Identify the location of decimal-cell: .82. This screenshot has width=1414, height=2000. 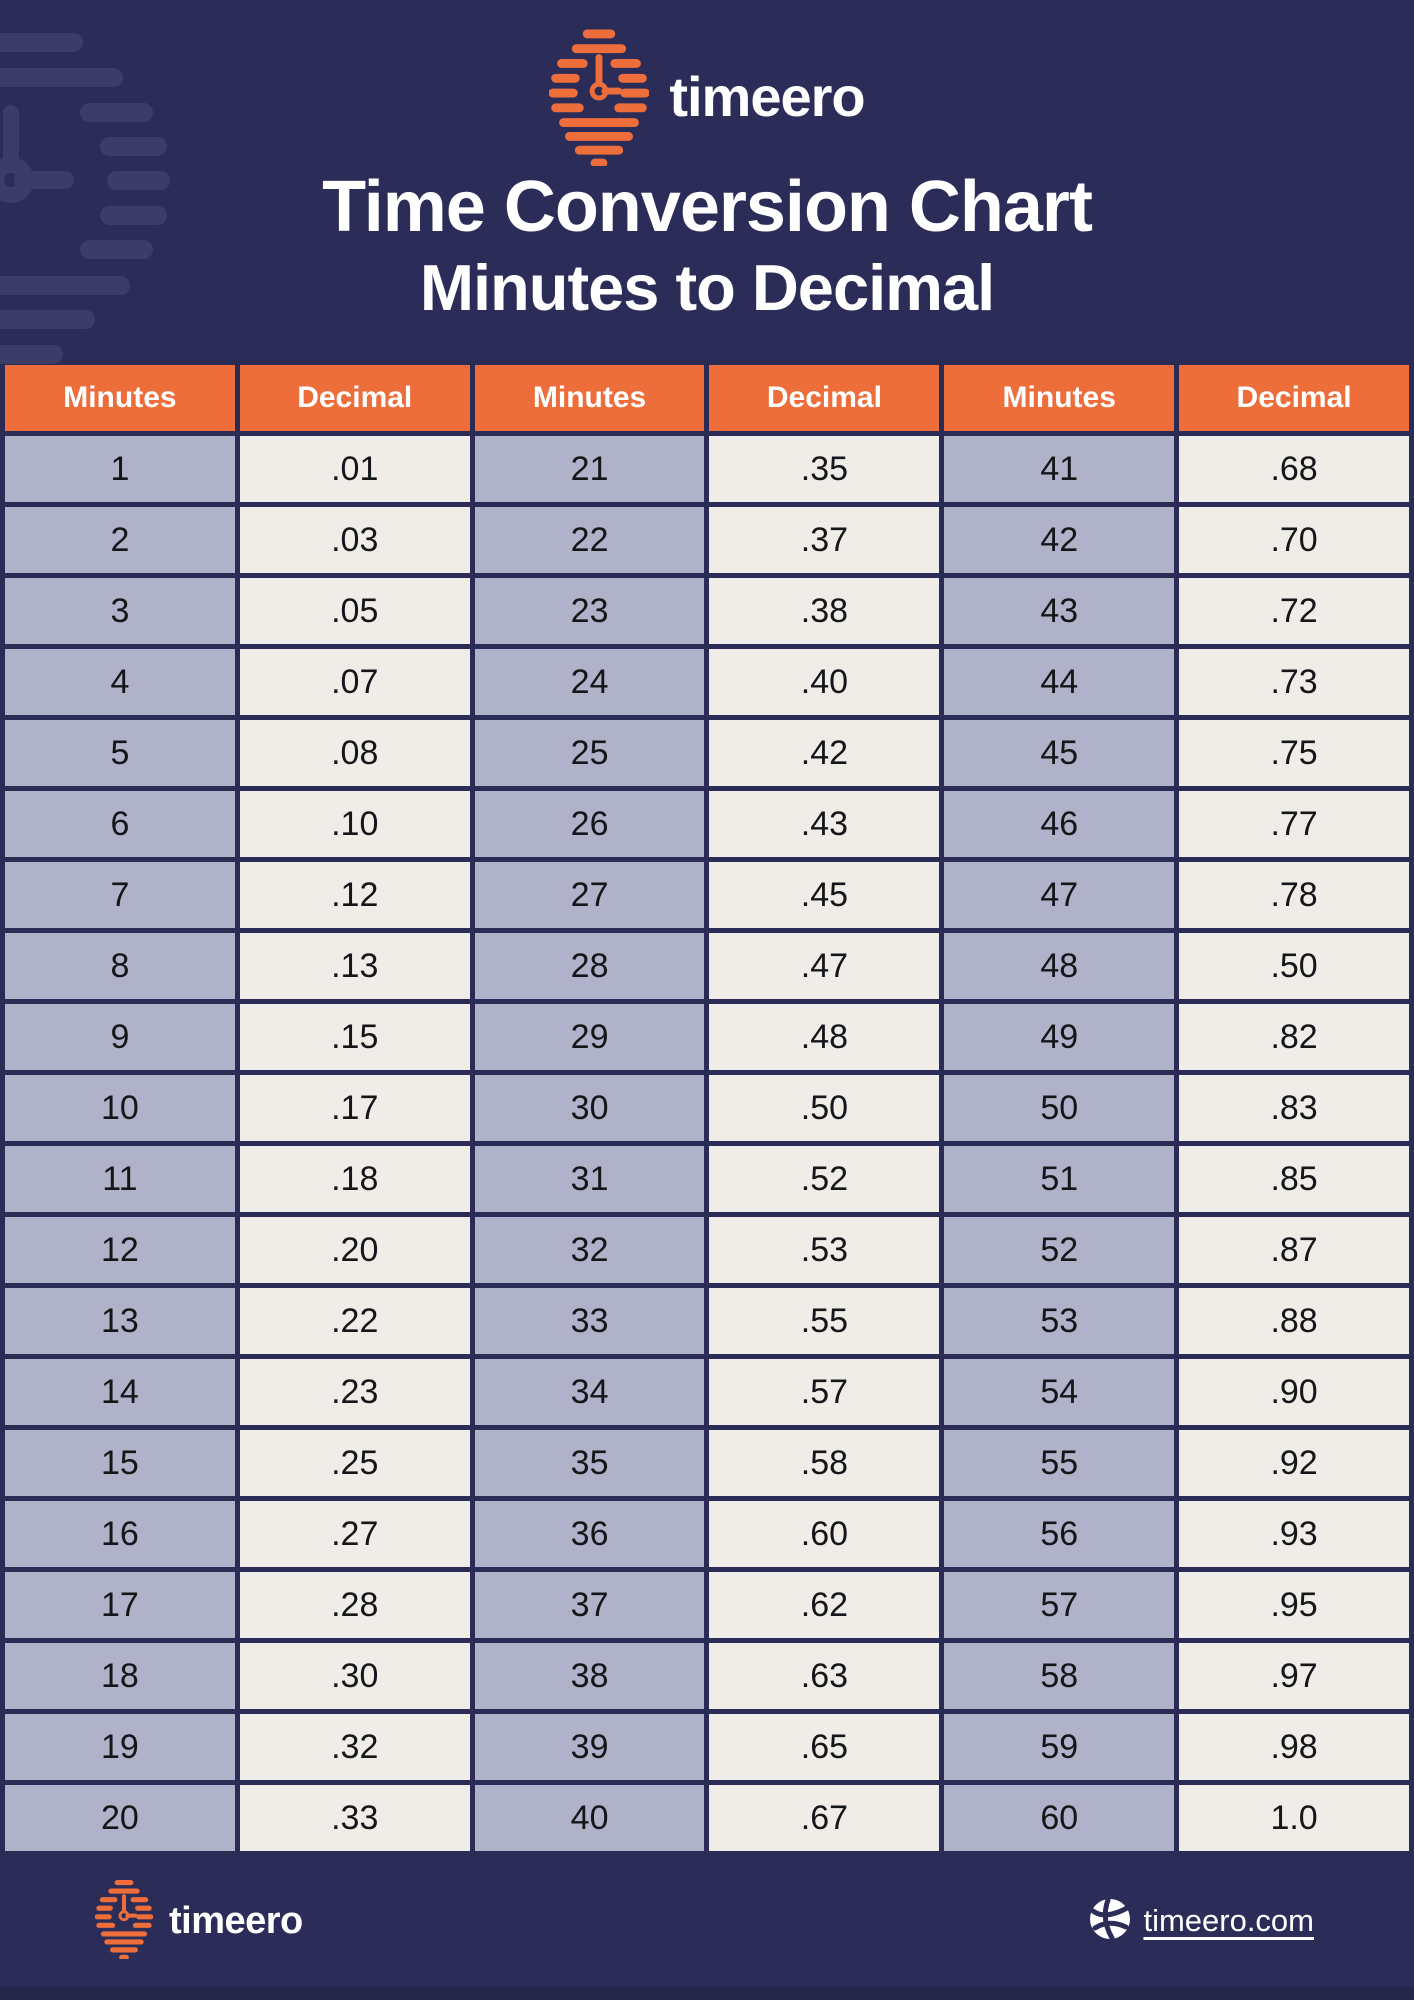
(1294, 1037).